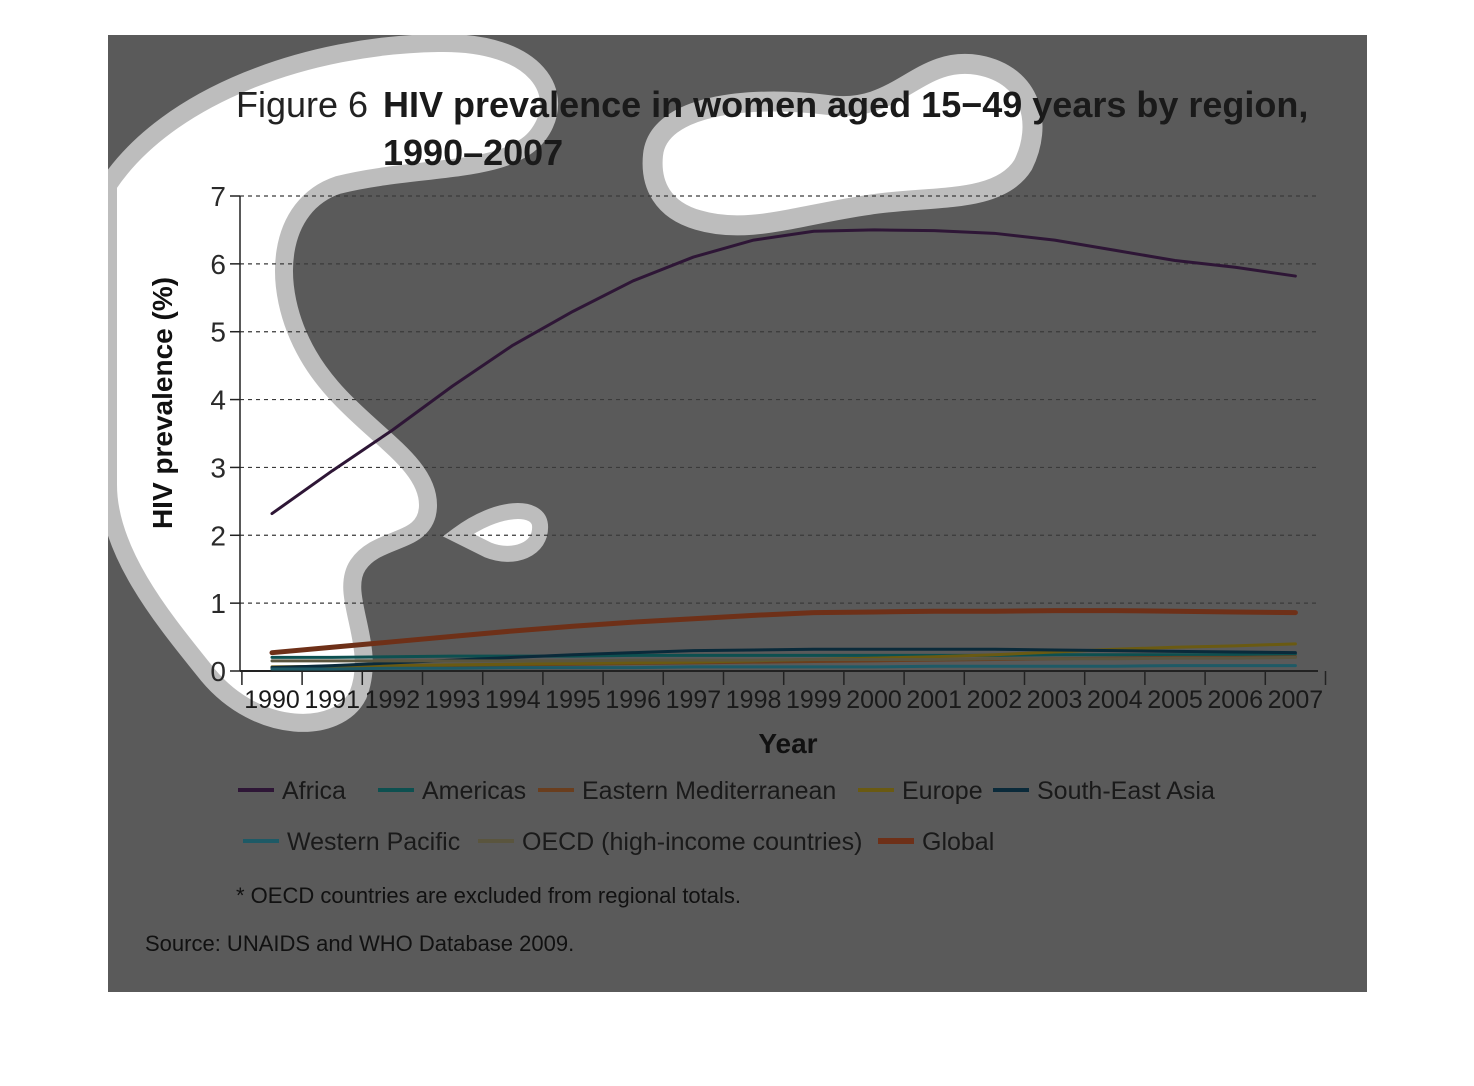 Image resolution: width=1474 pixels, height=1086 pixels. I want to click on y-tick-label-4: 4, so click(218, 400).